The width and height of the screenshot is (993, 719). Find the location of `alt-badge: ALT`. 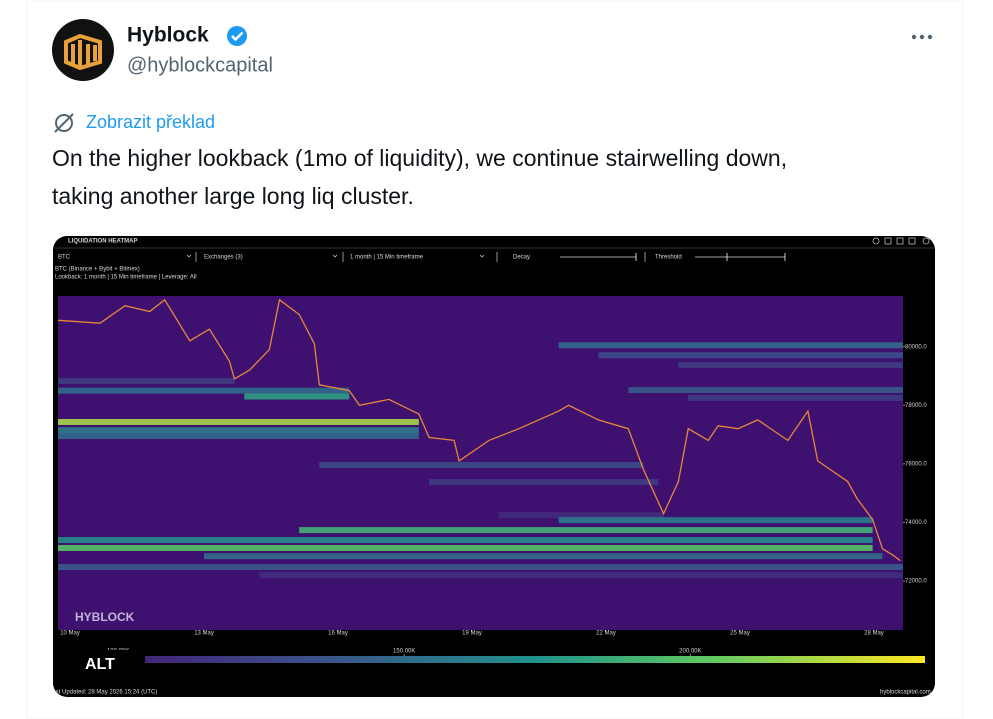

alt-badge: ALT is located at coordinates (100, 664).